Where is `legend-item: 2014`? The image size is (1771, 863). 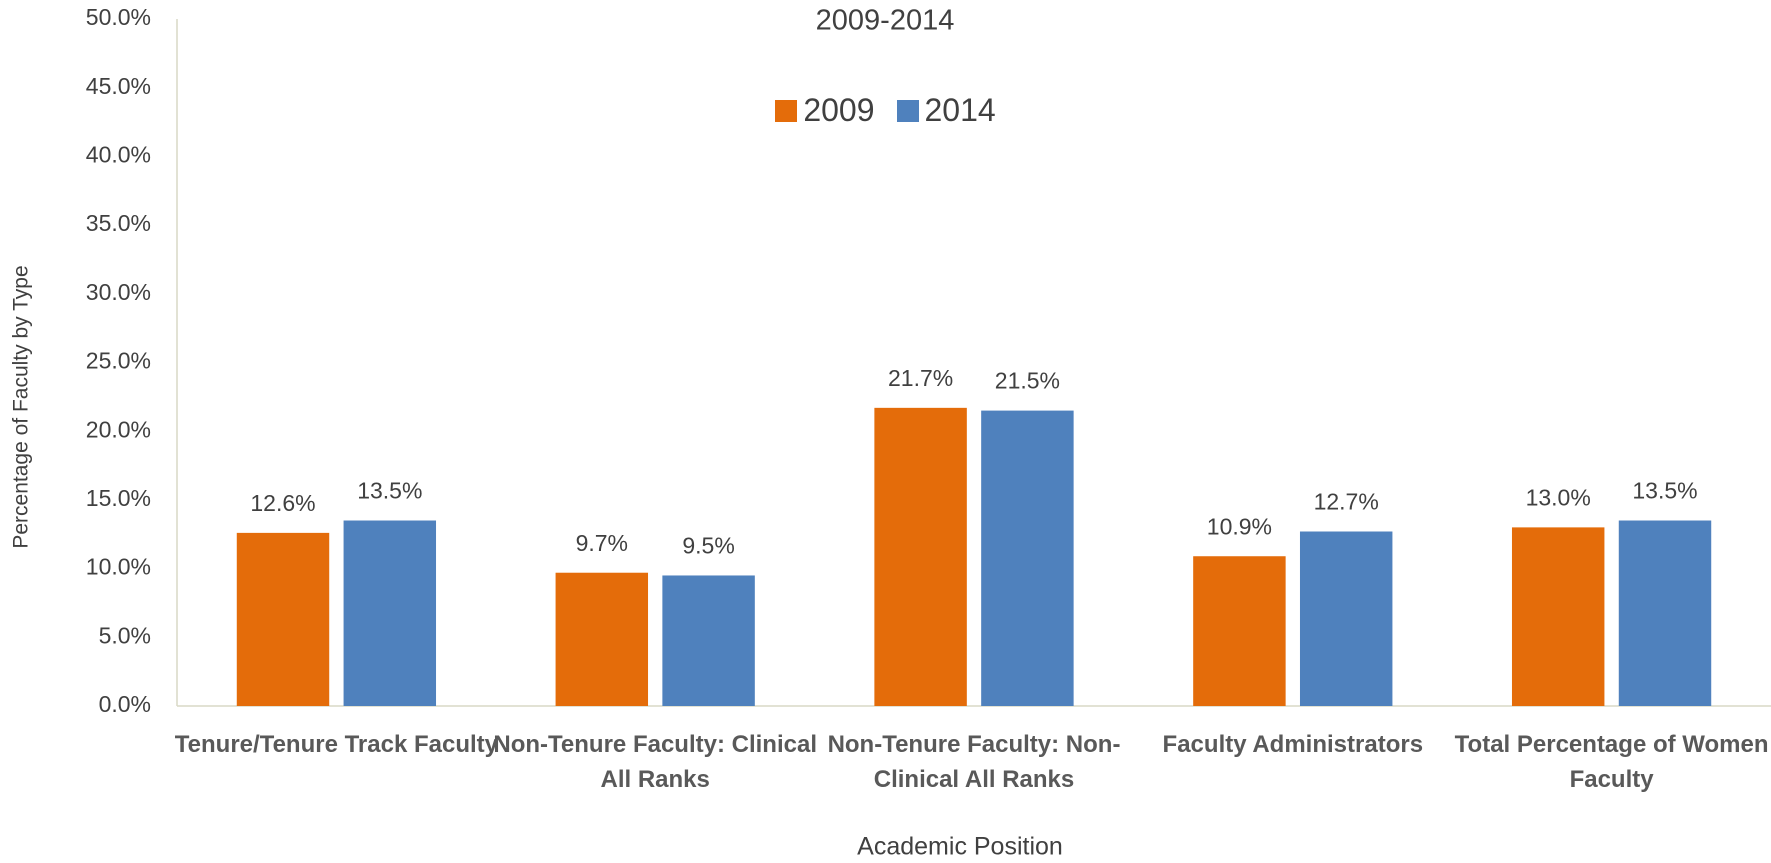
legend-item: 2014 is located at coordinates (946, 110).